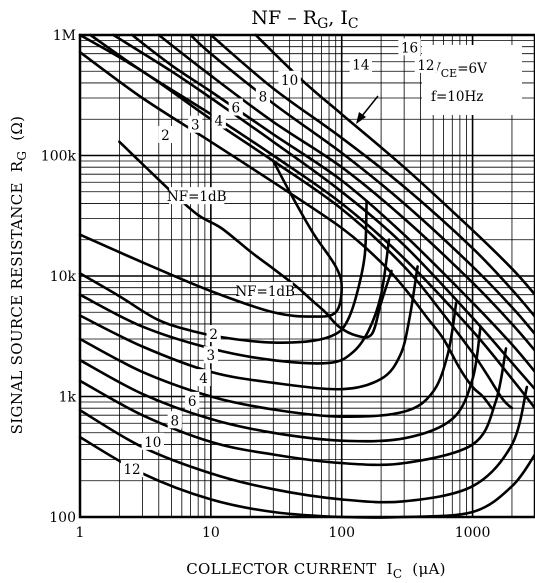 This screenshot has height=583, width=535. What do you see at coordinates (68, 398) in the screenshot?
I see `y-tick-label: 1k` at bounding box center [68, 398].